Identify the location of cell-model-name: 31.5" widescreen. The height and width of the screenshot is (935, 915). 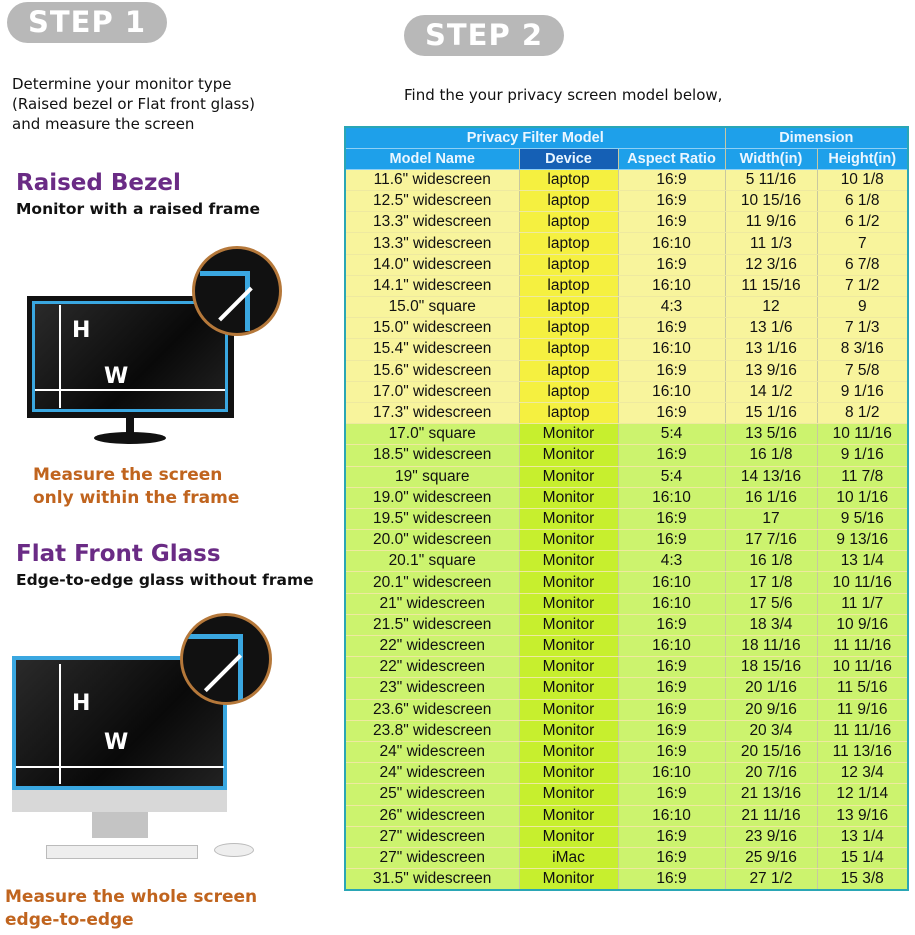
(431, 879).